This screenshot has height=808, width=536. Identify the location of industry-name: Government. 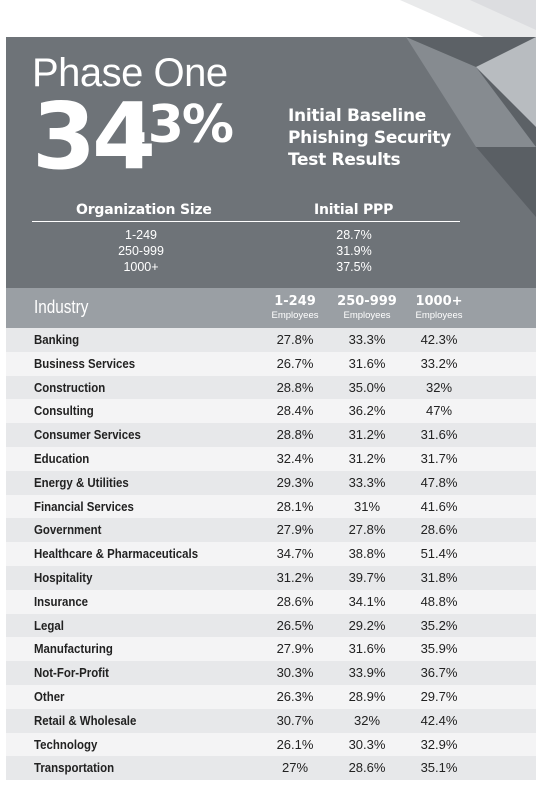
(68, 530).